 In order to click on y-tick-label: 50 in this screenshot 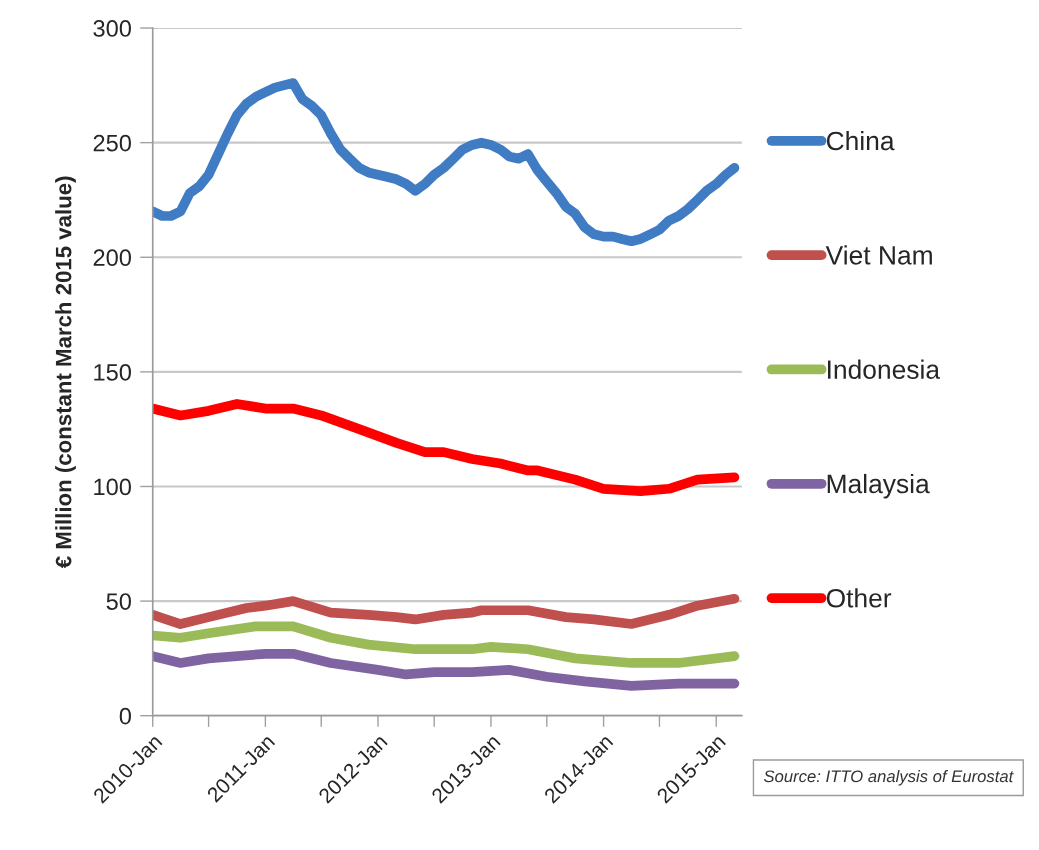, I will do `click(118, 601)`.